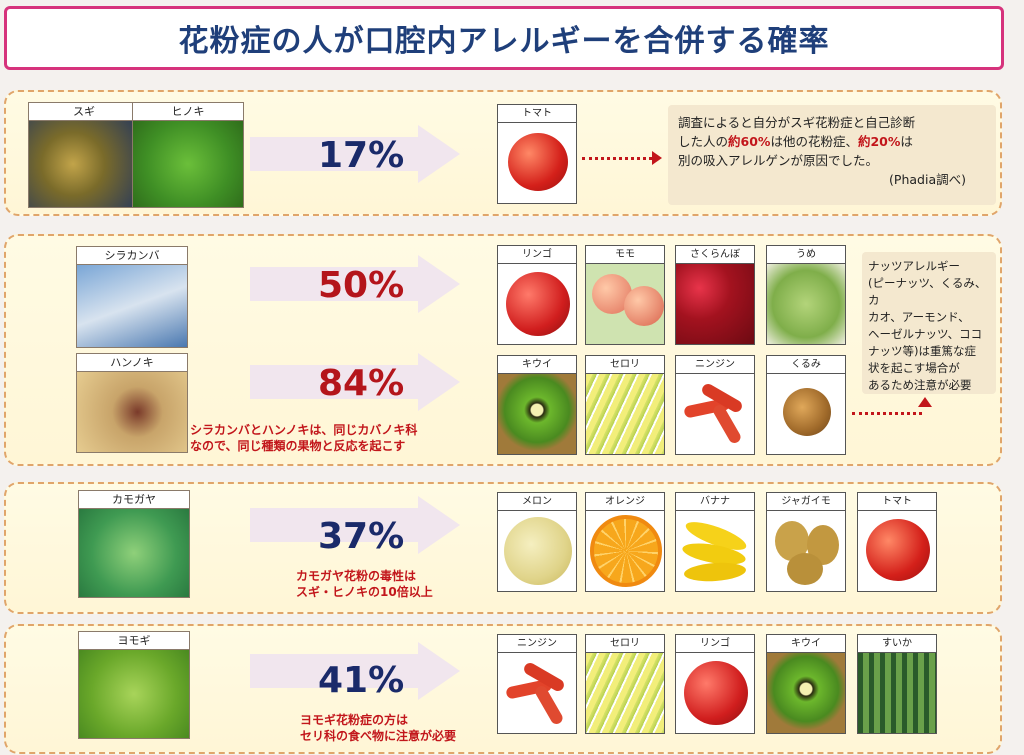 This screenshot has height=755, width=1024. I want to click on food-label: うめ, so click(806, 255).